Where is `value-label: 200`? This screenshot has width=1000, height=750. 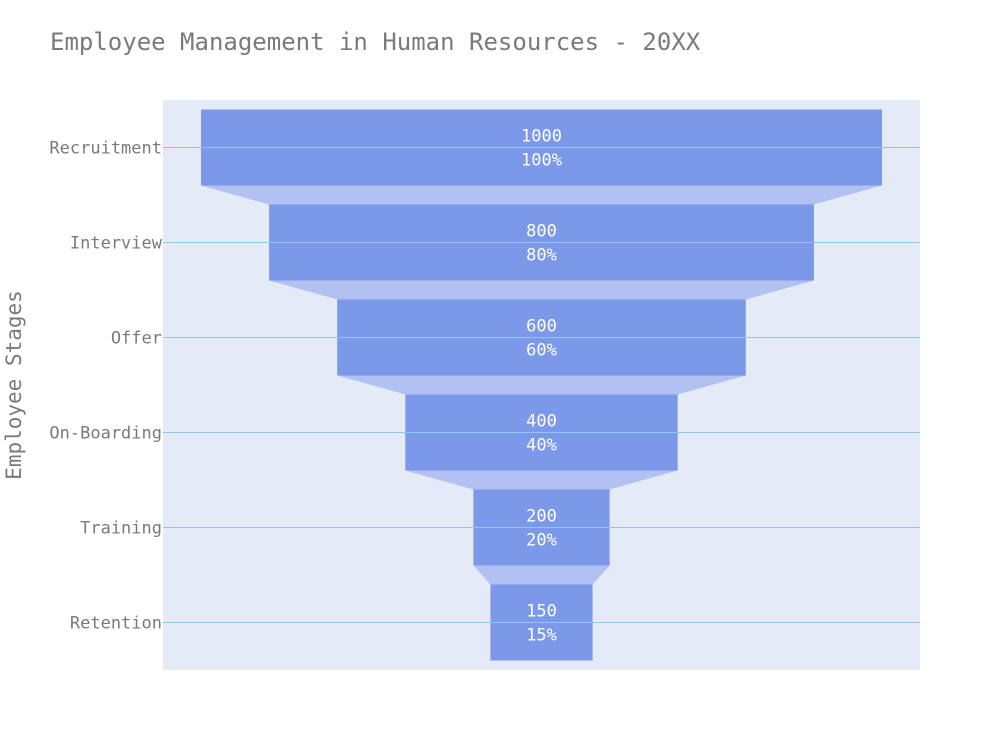 value-label: 200 is located at coordinates (541, 517).